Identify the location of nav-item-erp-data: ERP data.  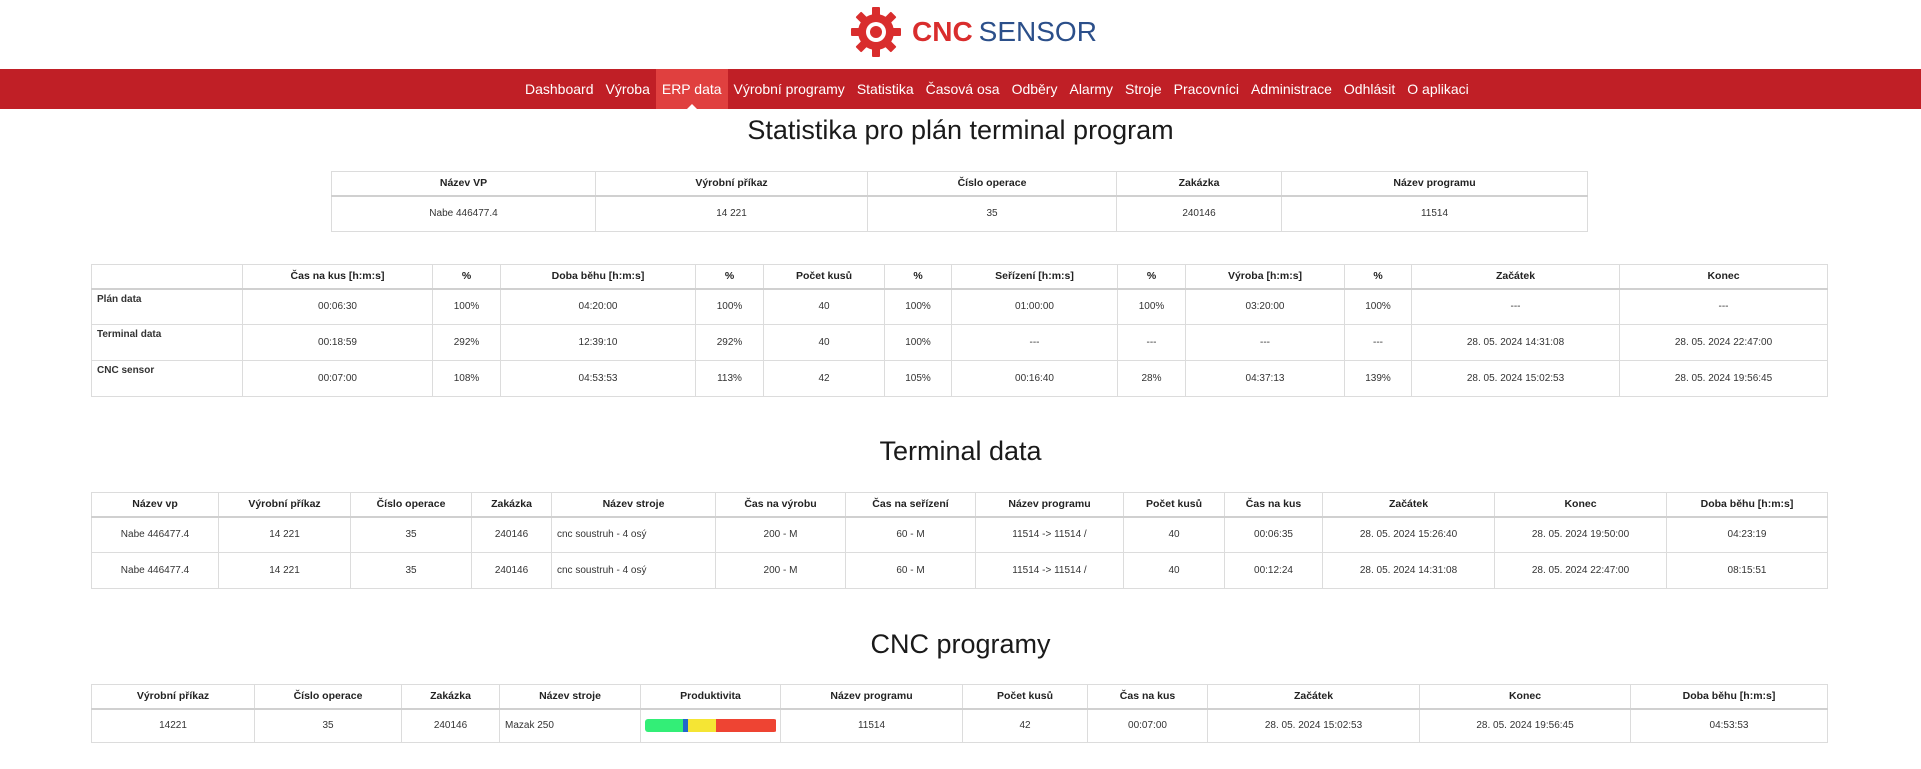
(691, 89).